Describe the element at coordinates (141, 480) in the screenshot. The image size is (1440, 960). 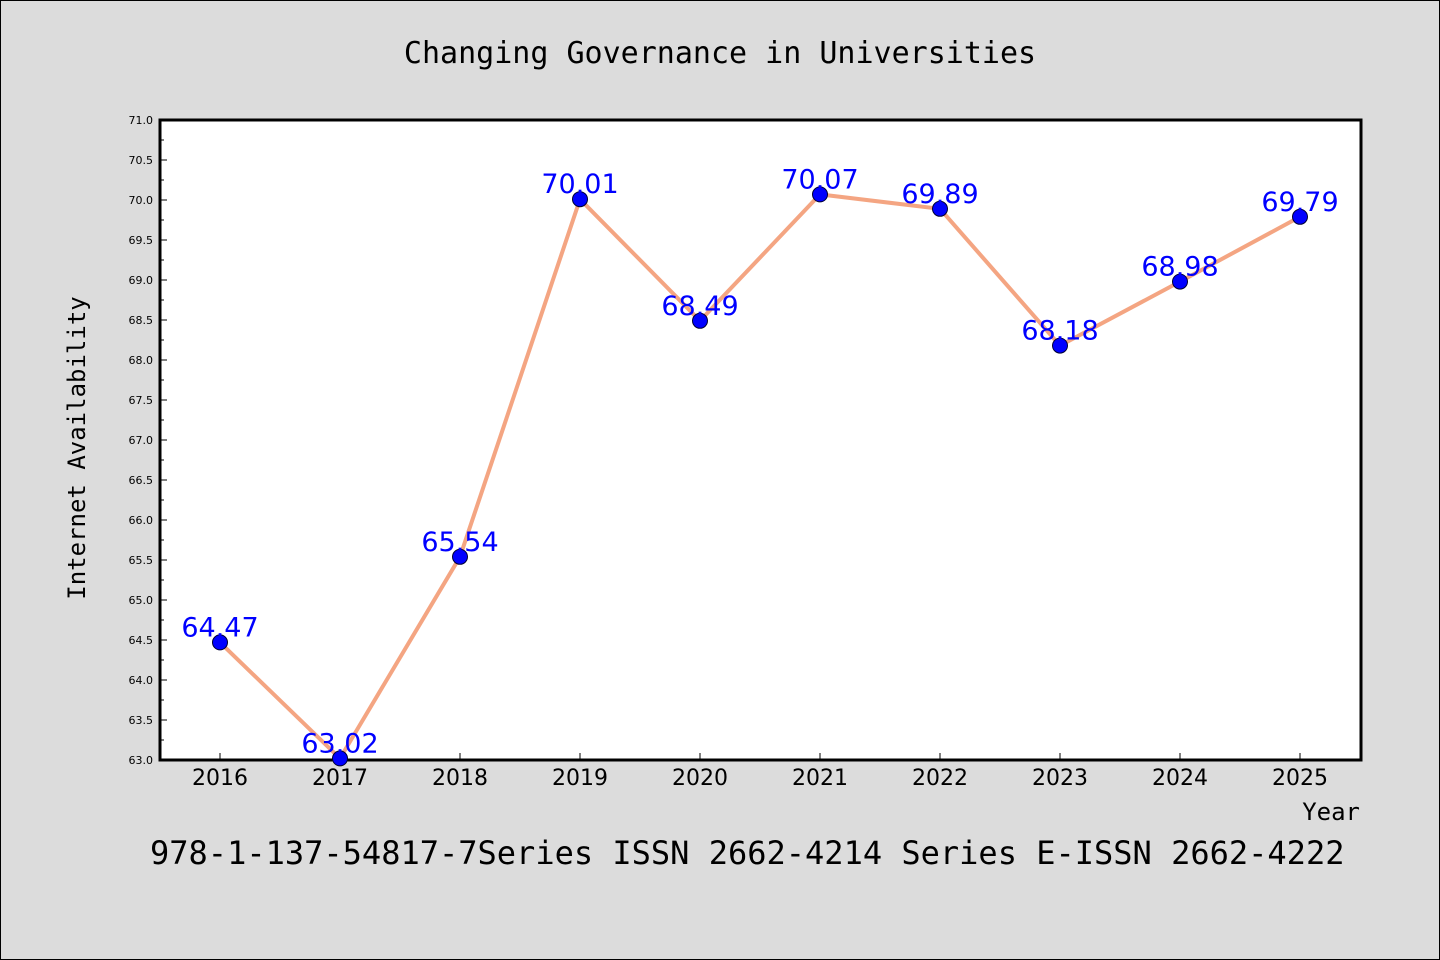
I see `y-tick-label-7: 66.5` at that location.